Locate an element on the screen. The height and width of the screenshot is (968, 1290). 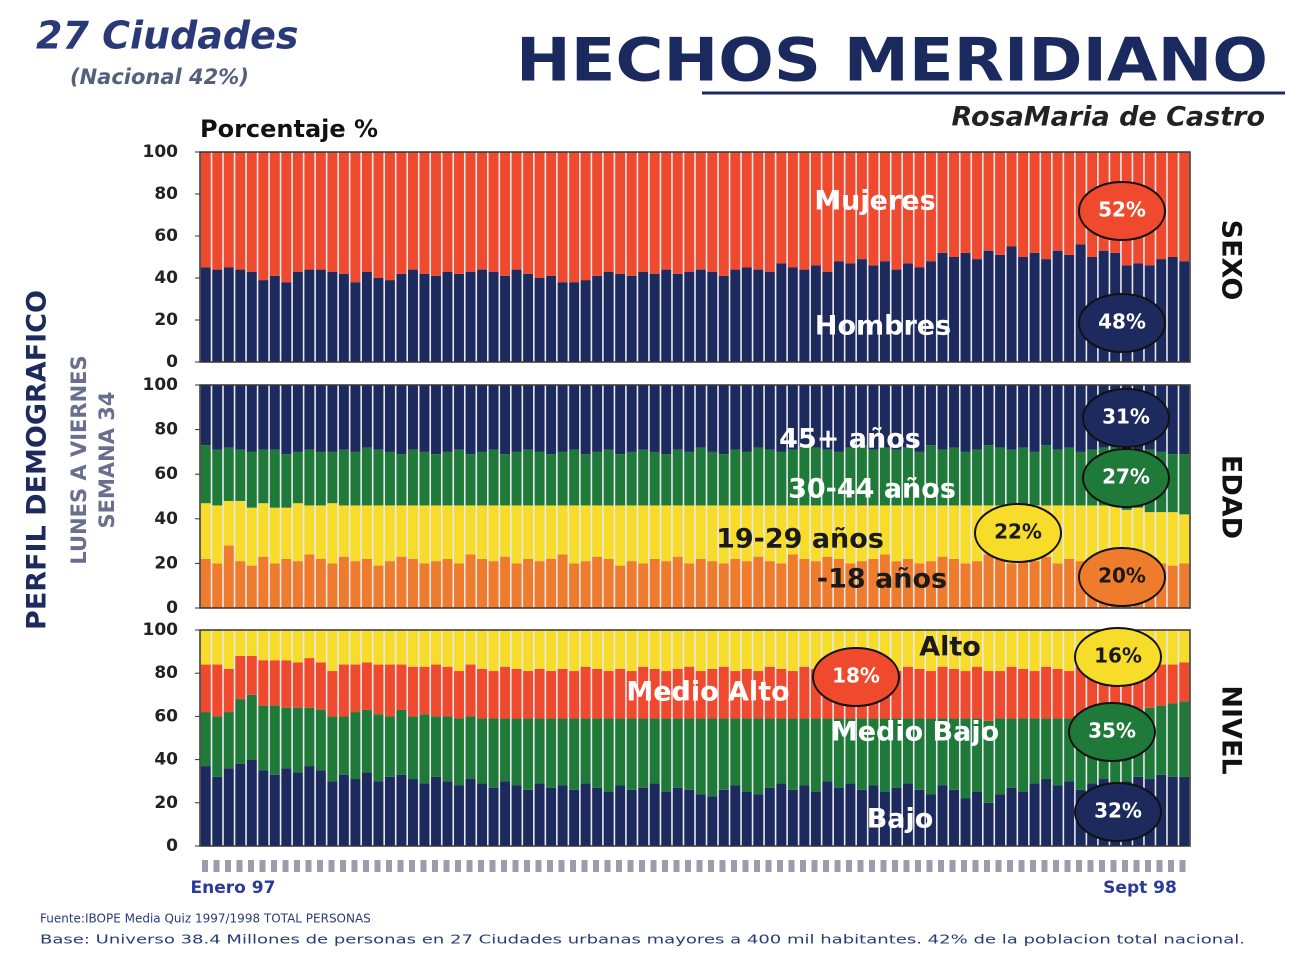
series-label: 30-44 años is located at coordinates (872, 489).